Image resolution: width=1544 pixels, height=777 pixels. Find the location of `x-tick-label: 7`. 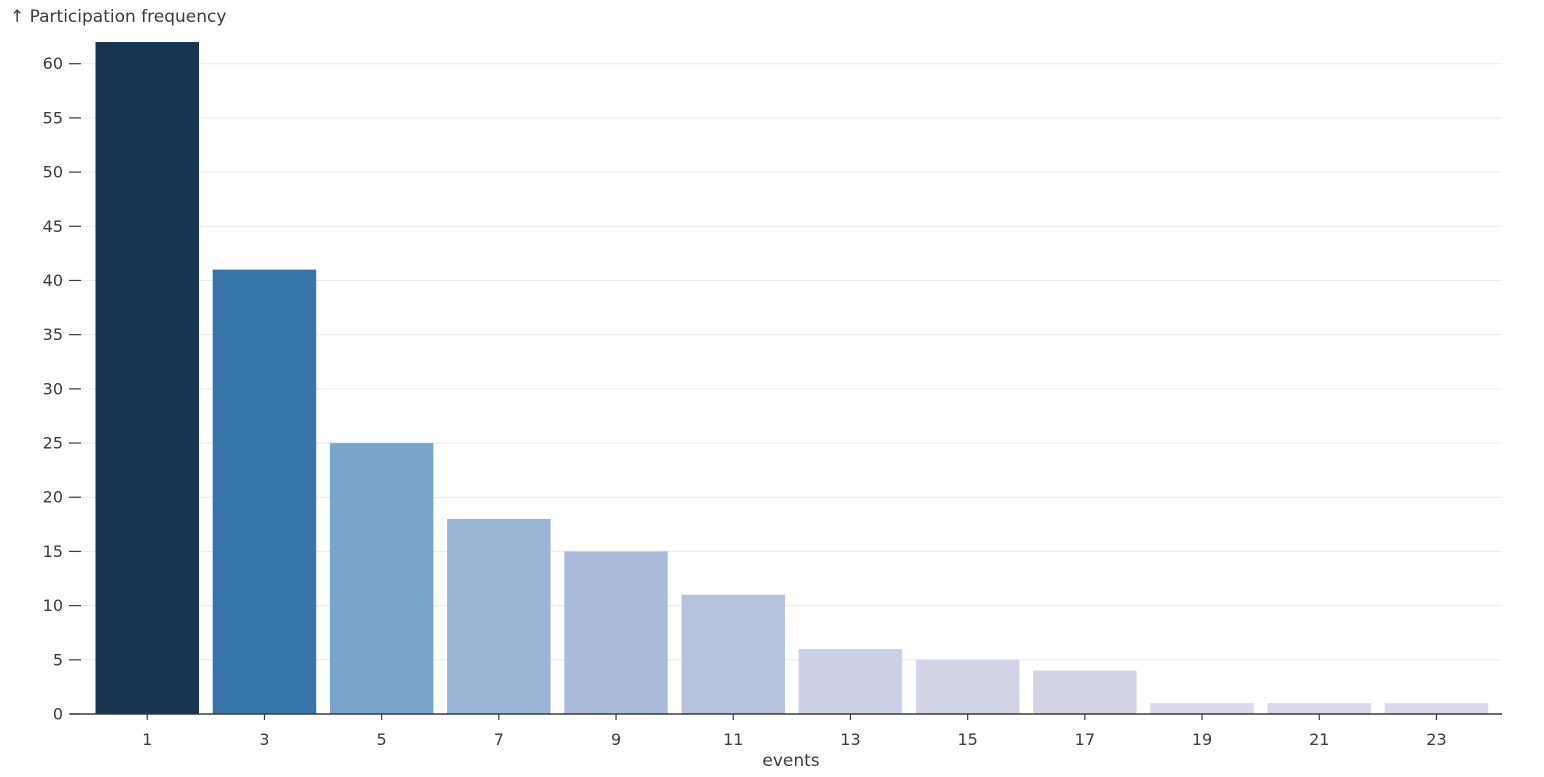

x-tick-label: 7 is located at coordinates (499, 739).